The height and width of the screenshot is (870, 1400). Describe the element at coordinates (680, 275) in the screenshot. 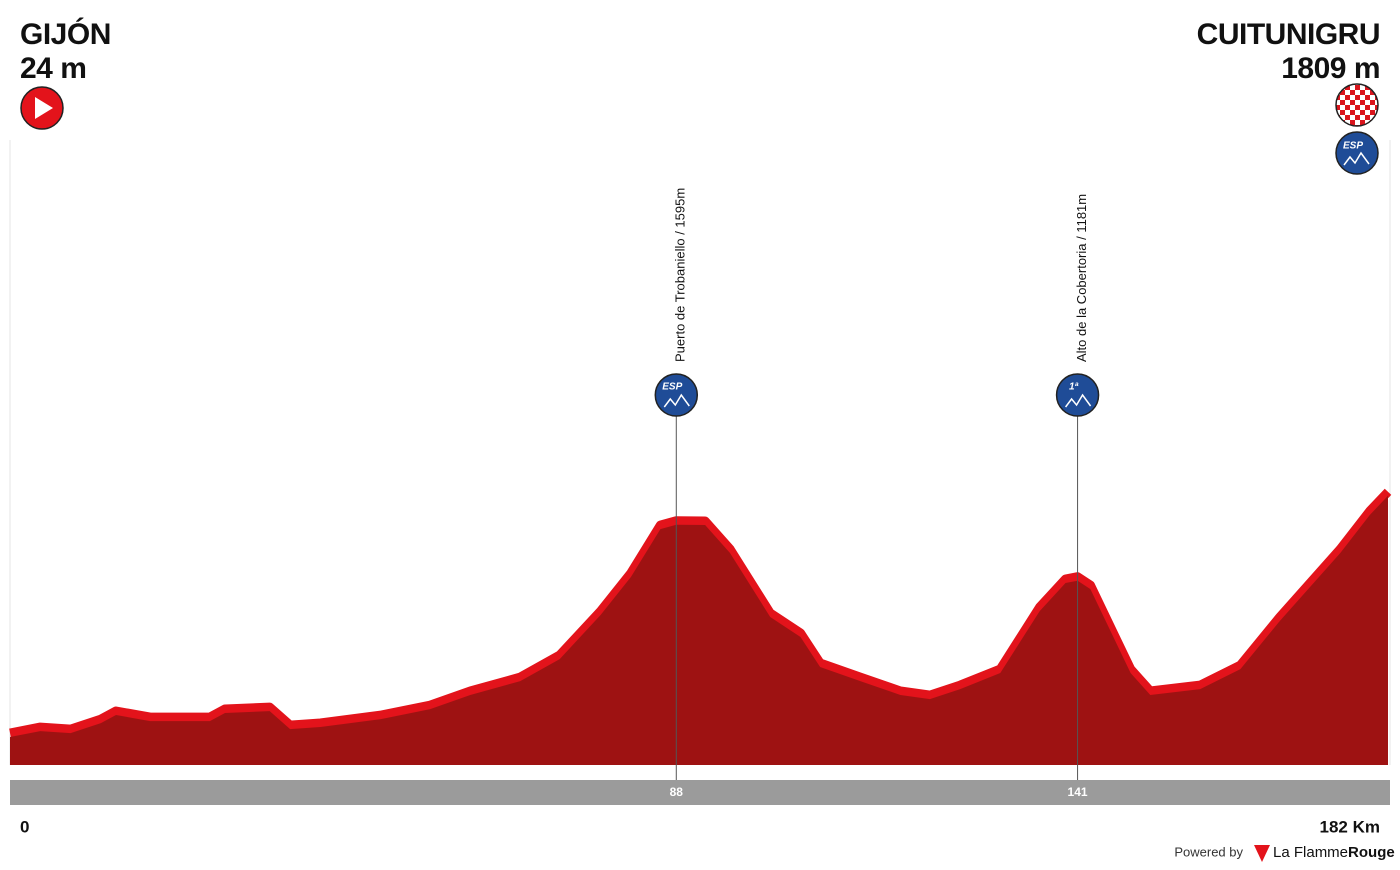

I see `climb-name: Puerto de Trobaniello / 1595m` at that location.